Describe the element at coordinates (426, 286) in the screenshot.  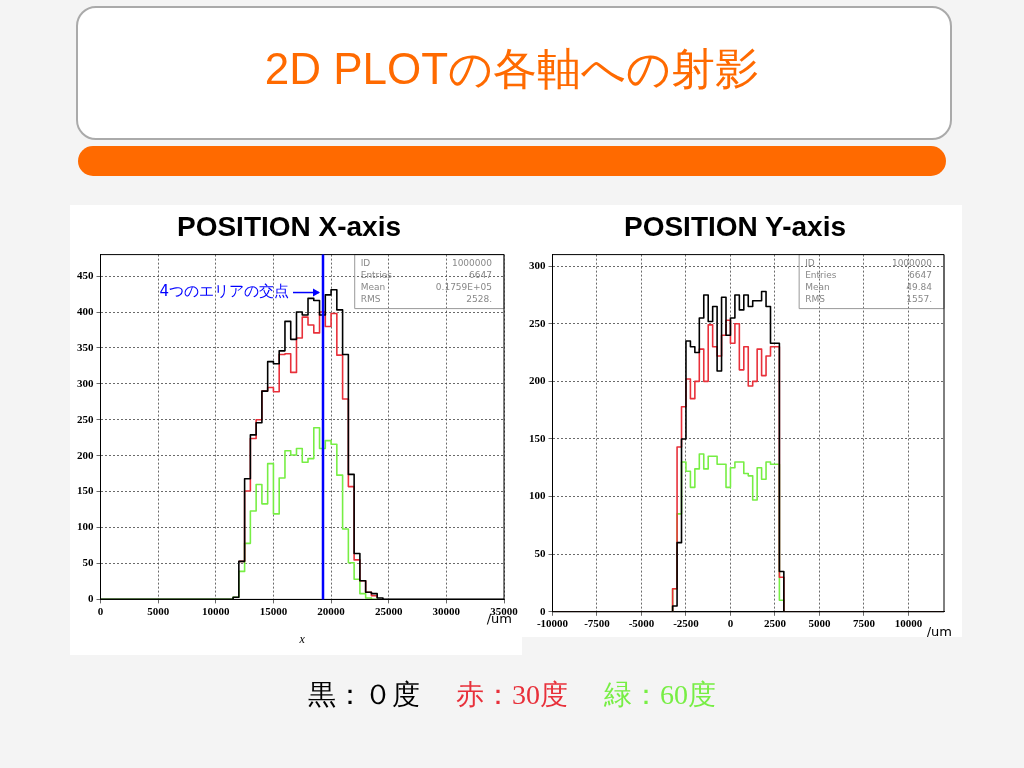
I see `text: Mean 0.1759E+05` at that location.